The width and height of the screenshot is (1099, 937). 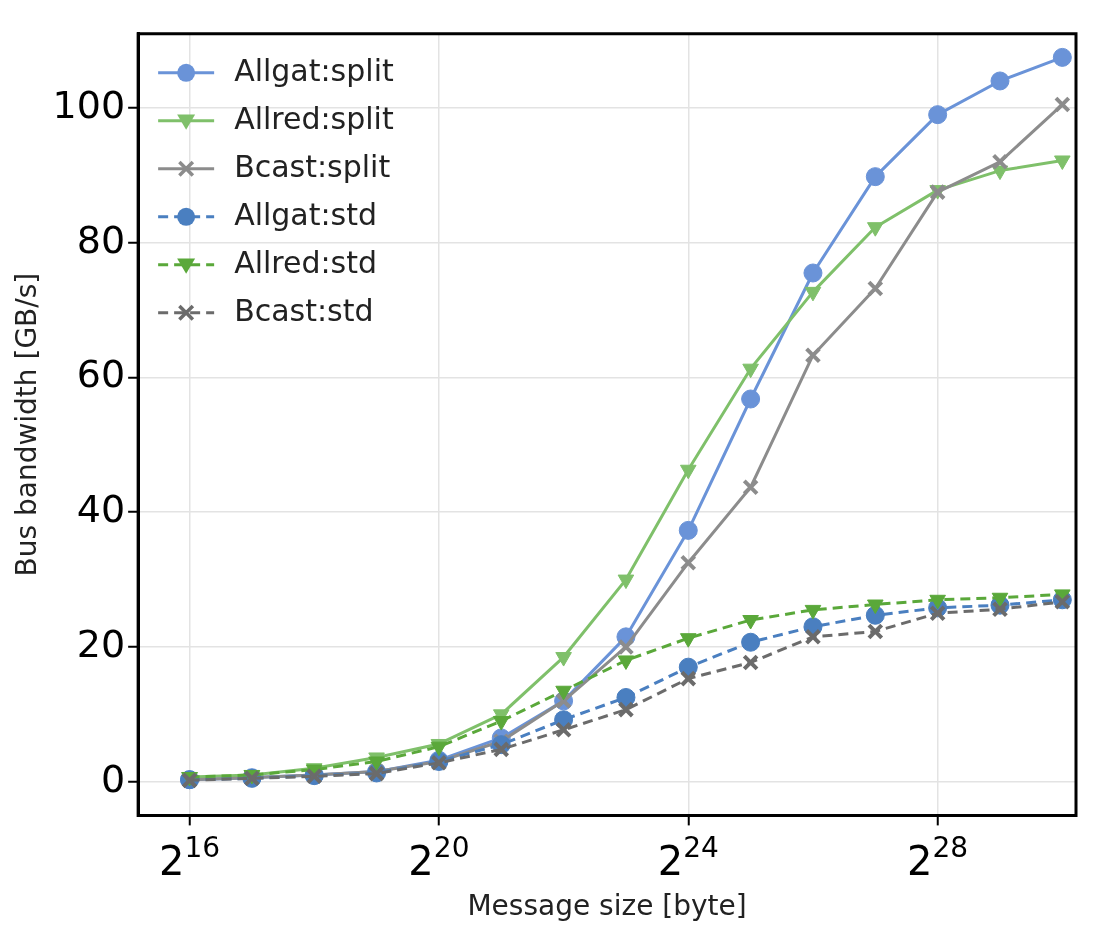 What do you see at coordinates (314, 118) in the screenshot?
I see `legend-label: Allred:split` at bounding box center [314, 118].